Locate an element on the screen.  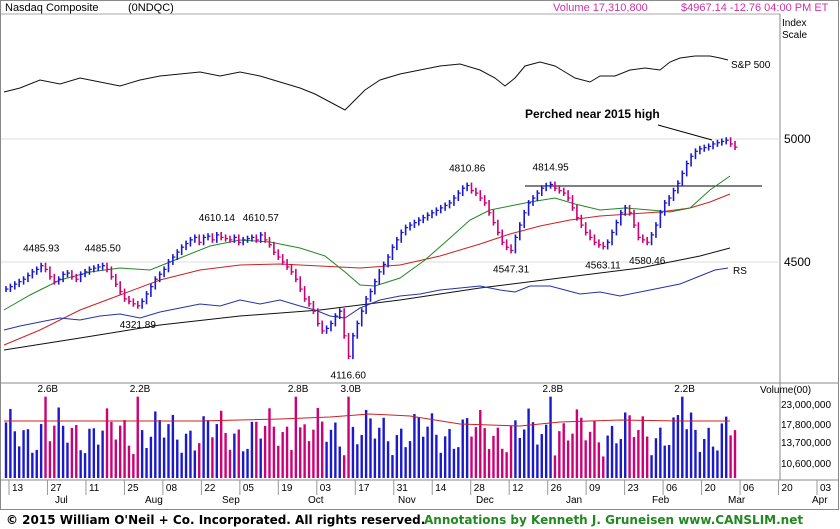
index-symbol: (0NDQC) is located at coordinates (151, 8).